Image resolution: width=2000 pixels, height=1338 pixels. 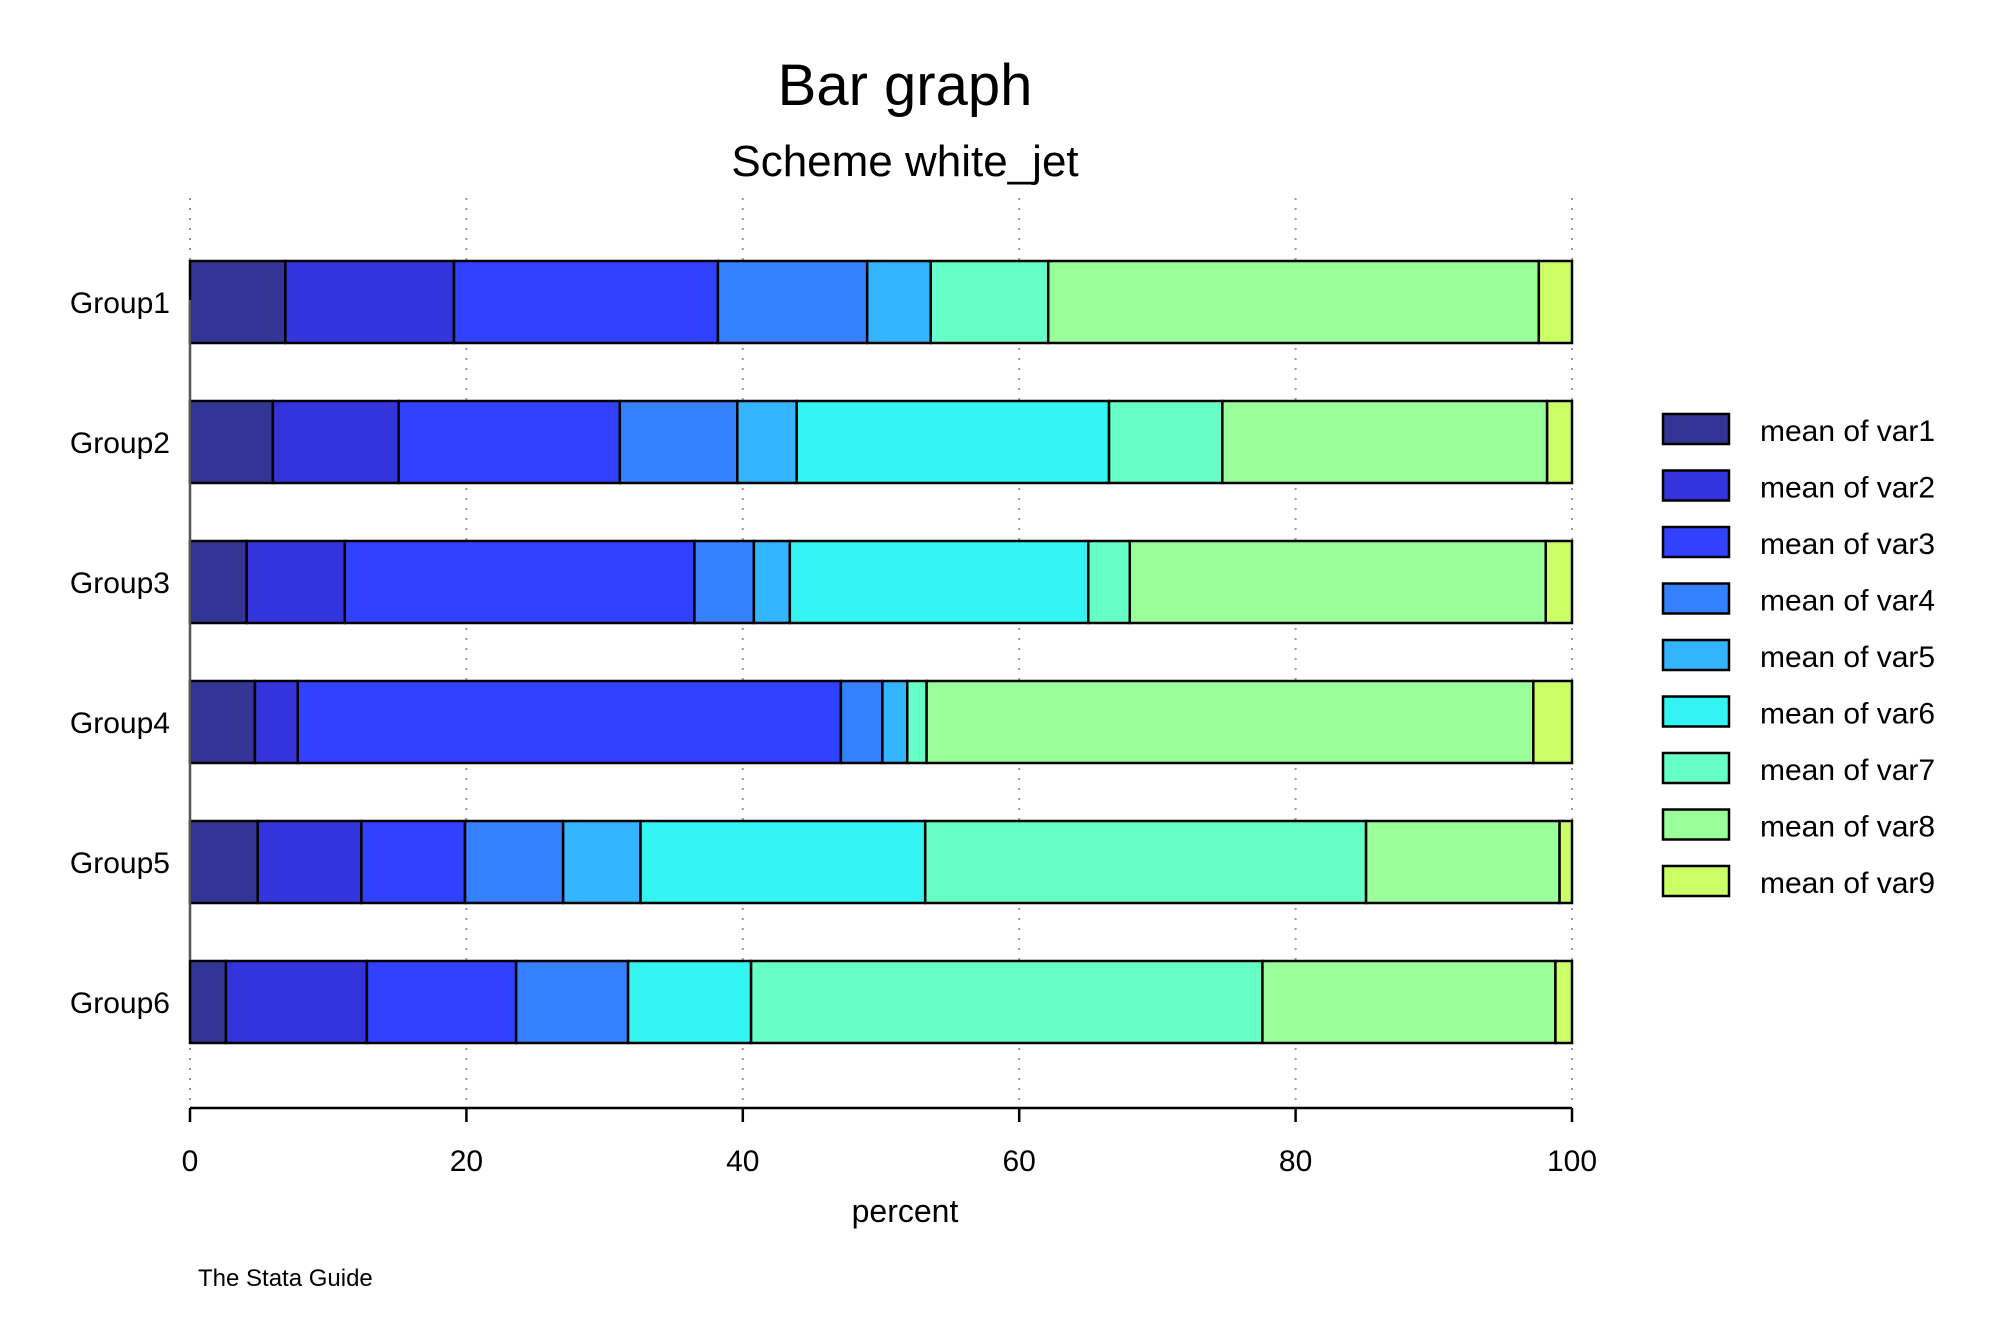 What do you see at coordinates (1559, 442) in the screenshot?
I see `bar-segment-group2-var9` at bounding box center [1559, 442].